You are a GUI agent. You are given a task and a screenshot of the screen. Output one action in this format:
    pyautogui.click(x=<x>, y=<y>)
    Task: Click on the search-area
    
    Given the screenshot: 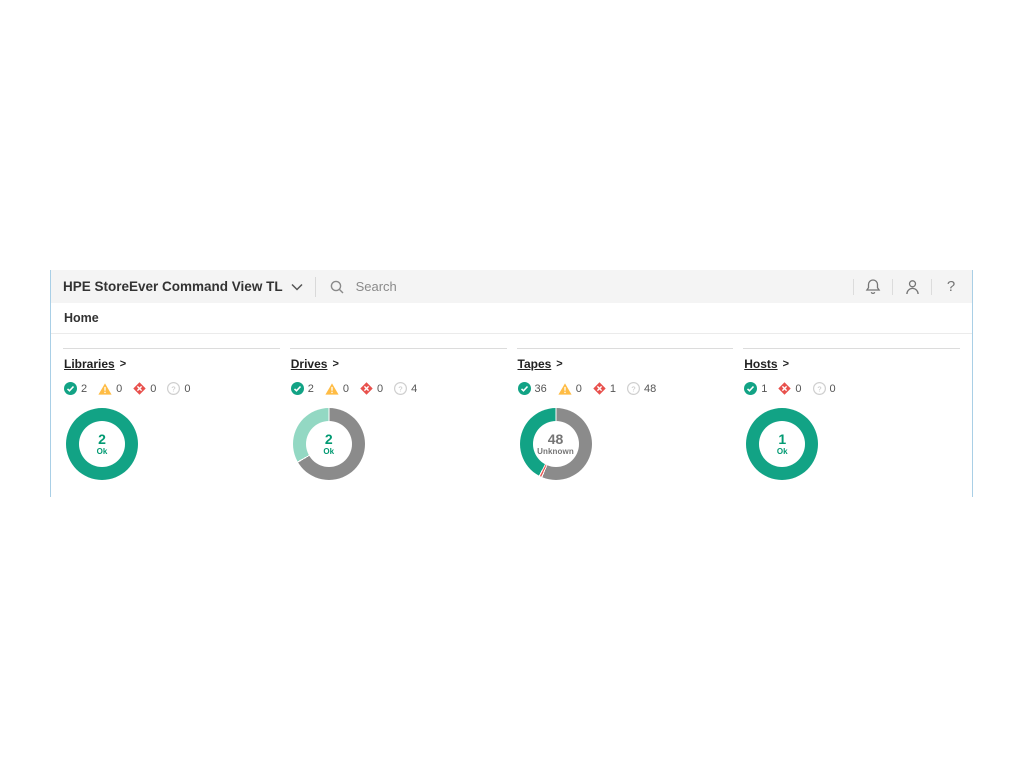 What is the action you would take?
    pyautogui.click(x=585, y=287)
    